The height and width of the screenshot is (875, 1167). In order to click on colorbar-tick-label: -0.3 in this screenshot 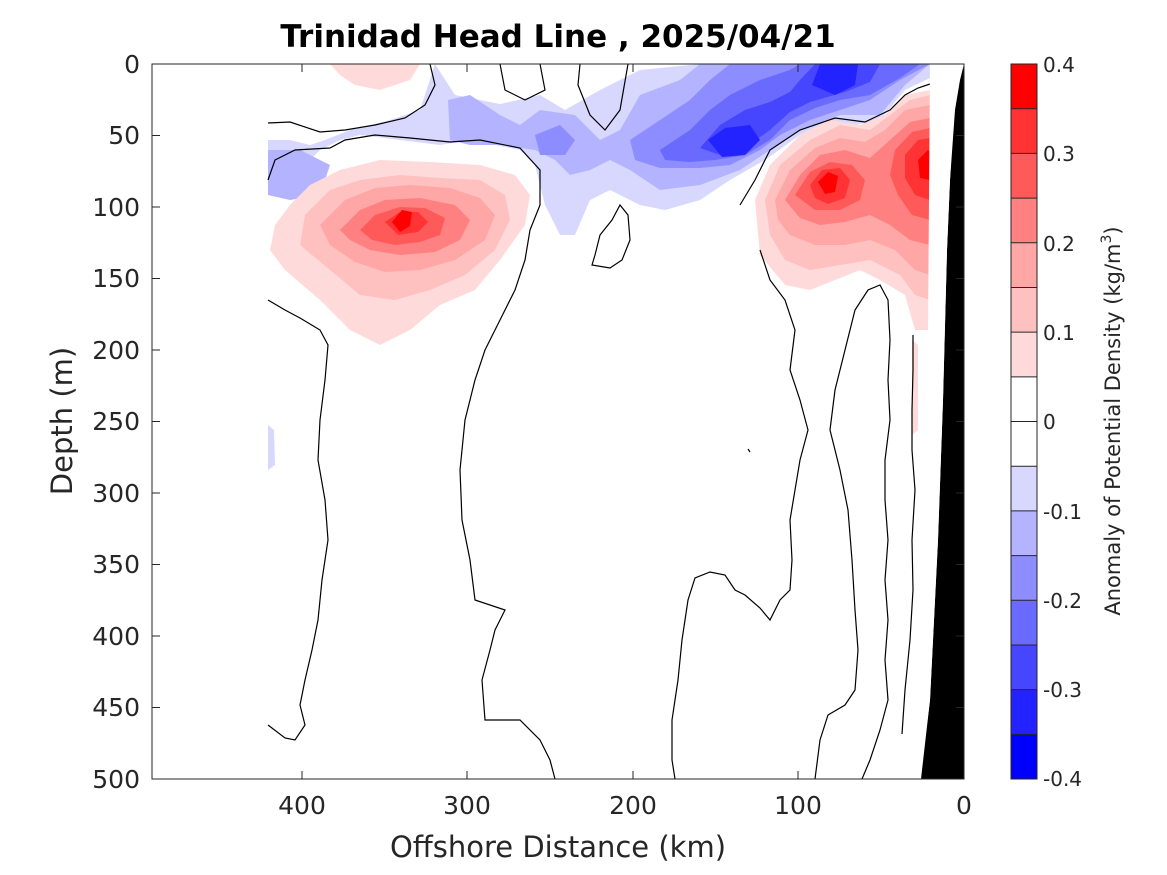, I will do `click(1062, 690)`.